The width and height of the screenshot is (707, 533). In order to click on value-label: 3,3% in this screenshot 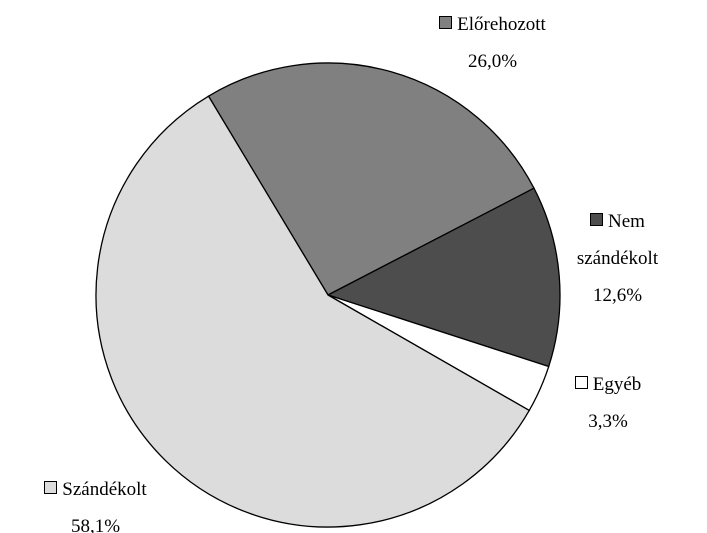, I will do `click(608, 421)`.